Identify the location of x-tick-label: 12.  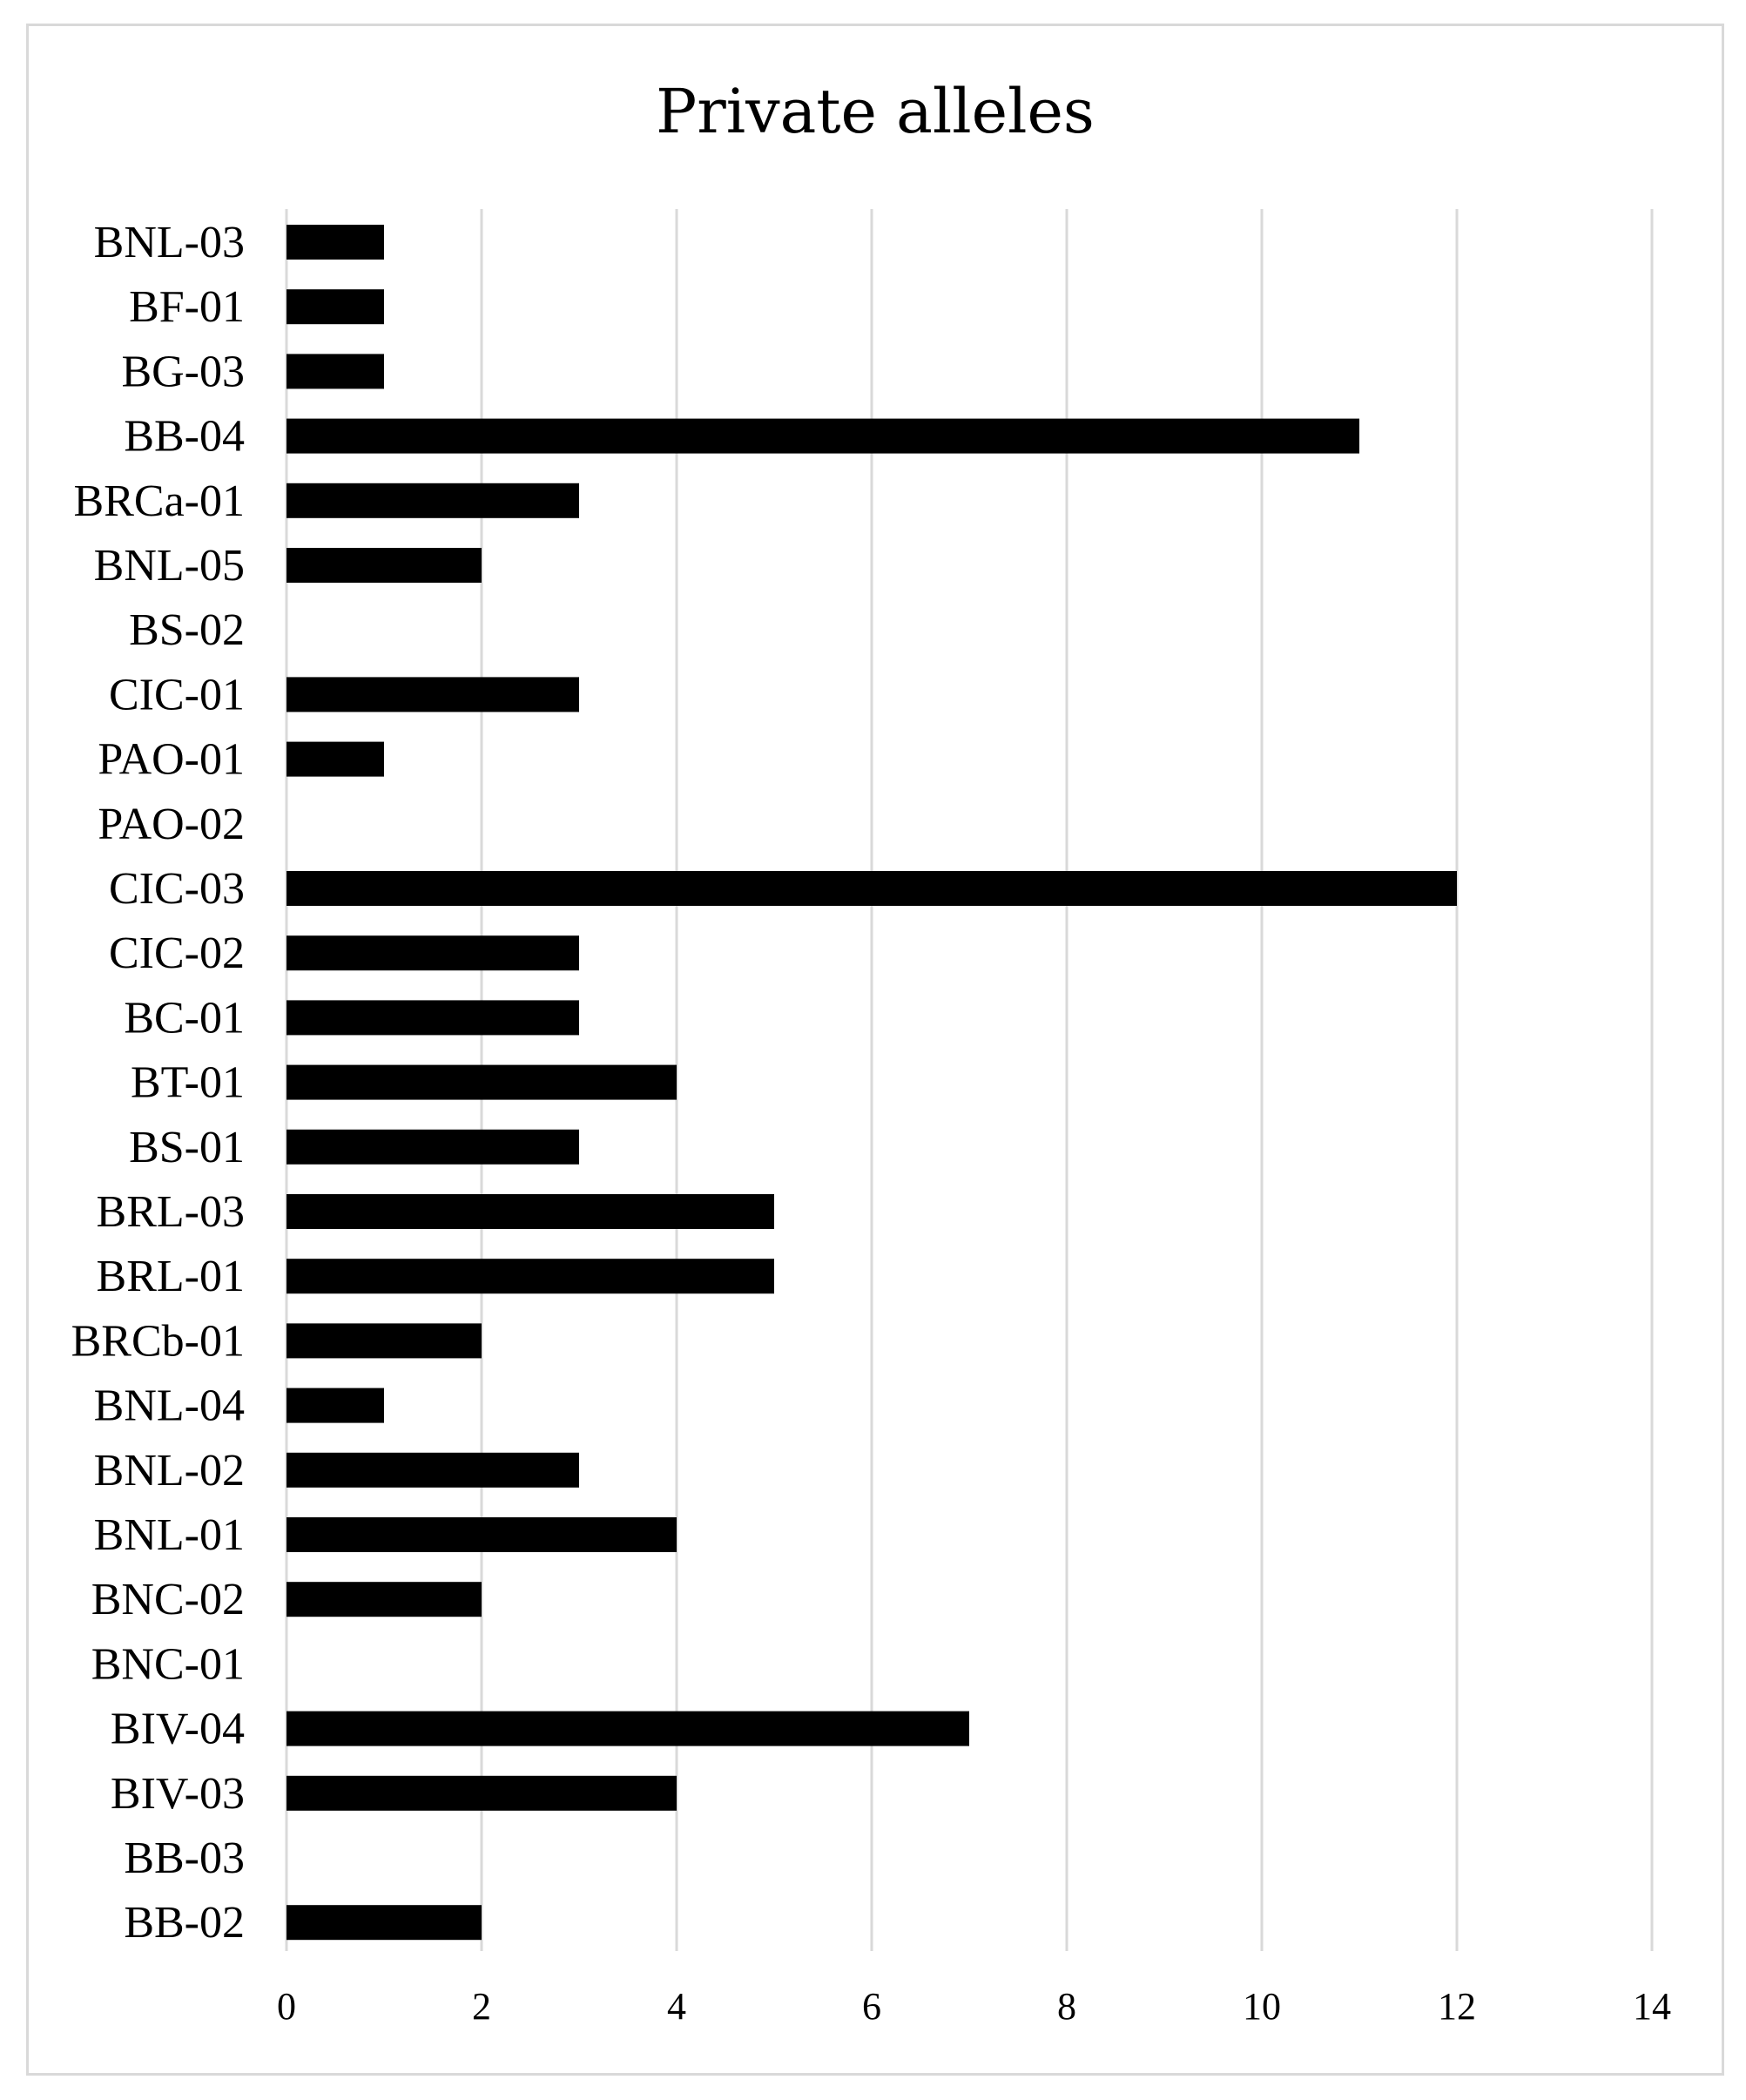
(1457, 2007).